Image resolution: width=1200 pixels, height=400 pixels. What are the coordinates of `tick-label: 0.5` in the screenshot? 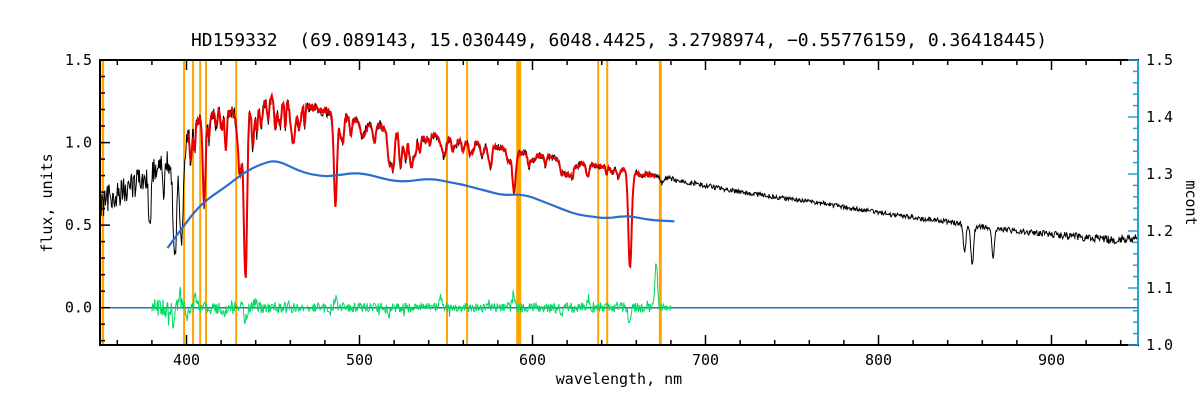 It's located at (78, 225).